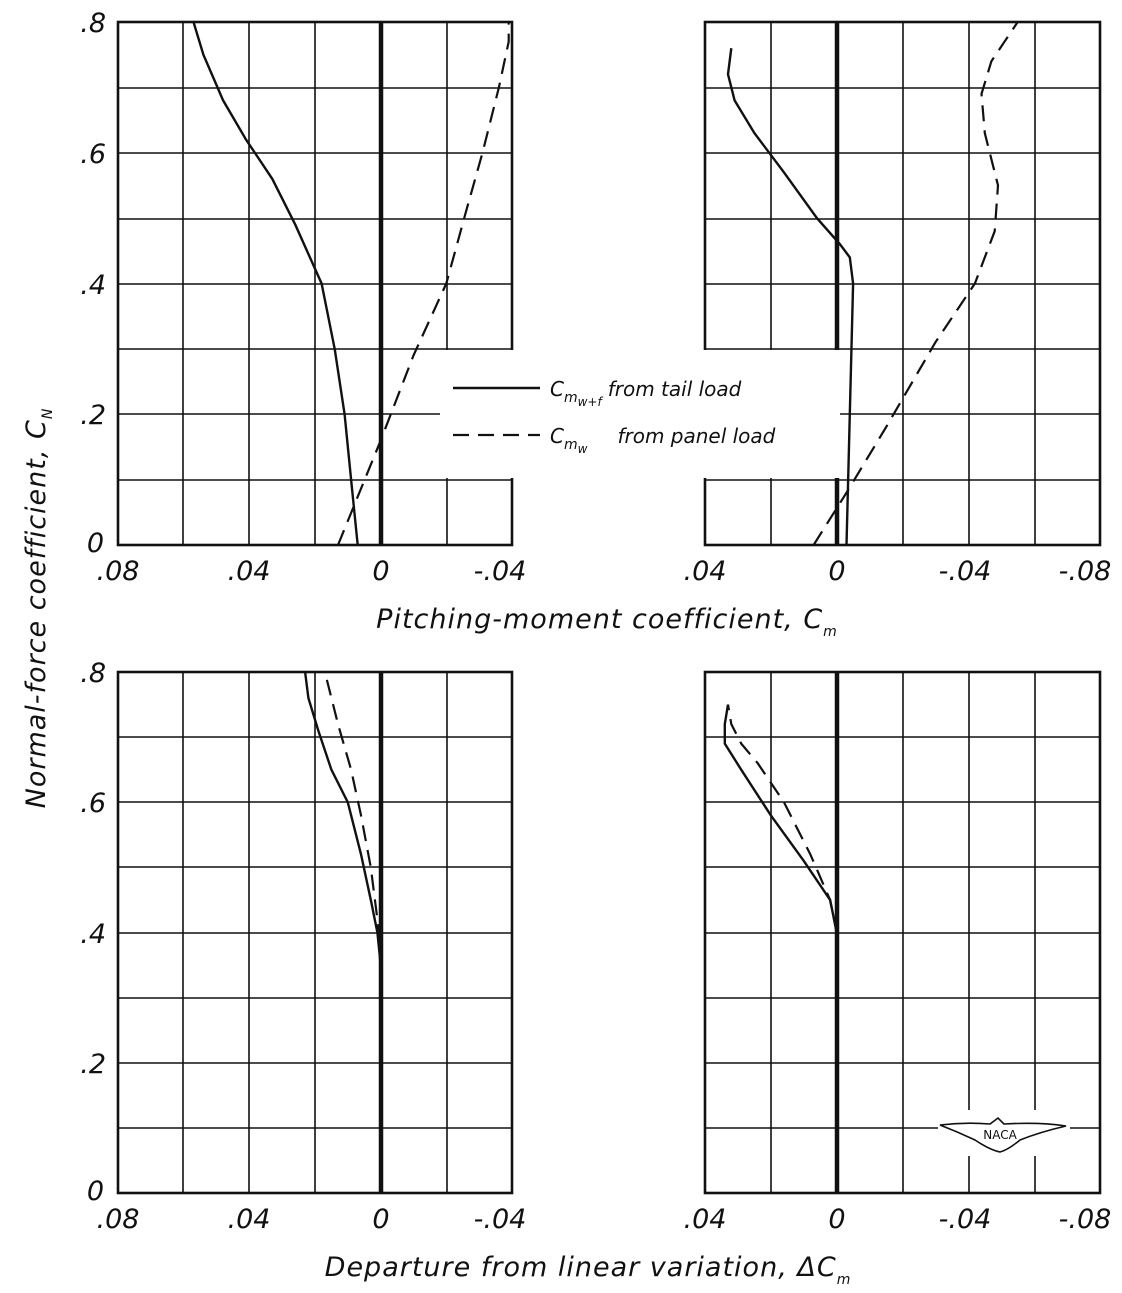  I want to click on legend-solid-sub2: w+f, so click(591, 402).